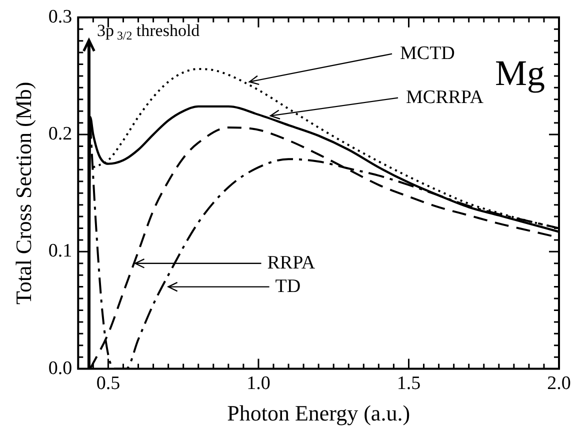  Describe the element at coordinates (23, 193) in the screenshot. I see `y-axis-title: Total Cross Section (Mb)` at that location.